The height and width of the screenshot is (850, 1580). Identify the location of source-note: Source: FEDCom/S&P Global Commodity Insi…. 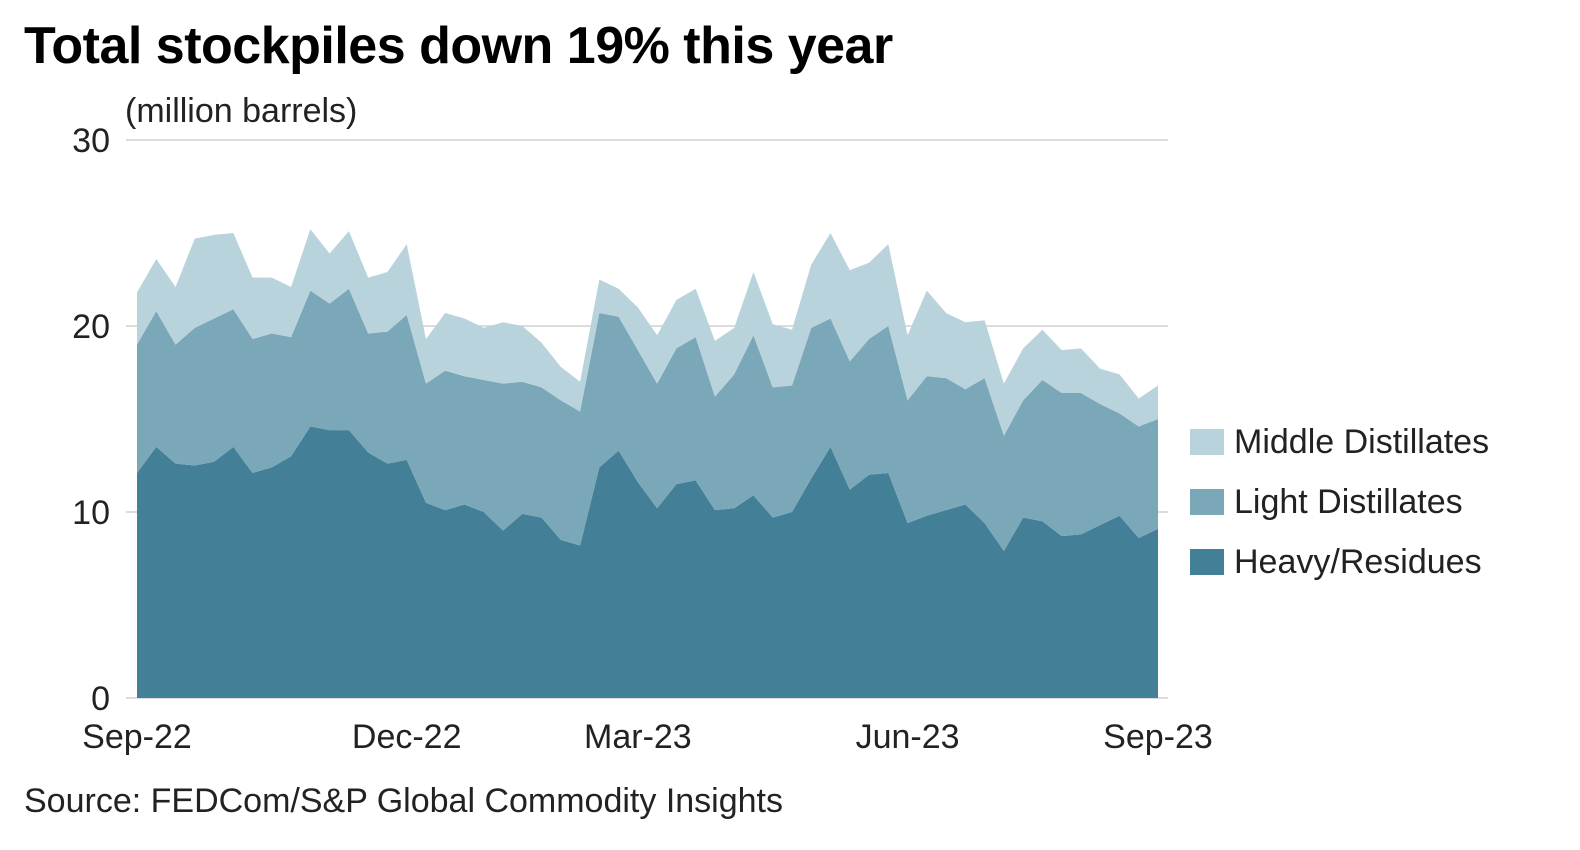
(403, 801).